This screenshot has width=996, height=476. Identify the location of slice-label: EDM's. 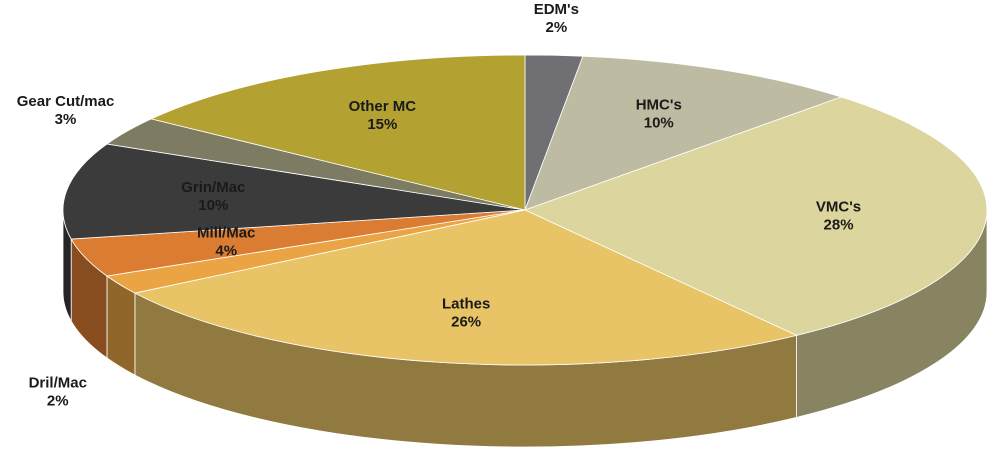
(556, 9).